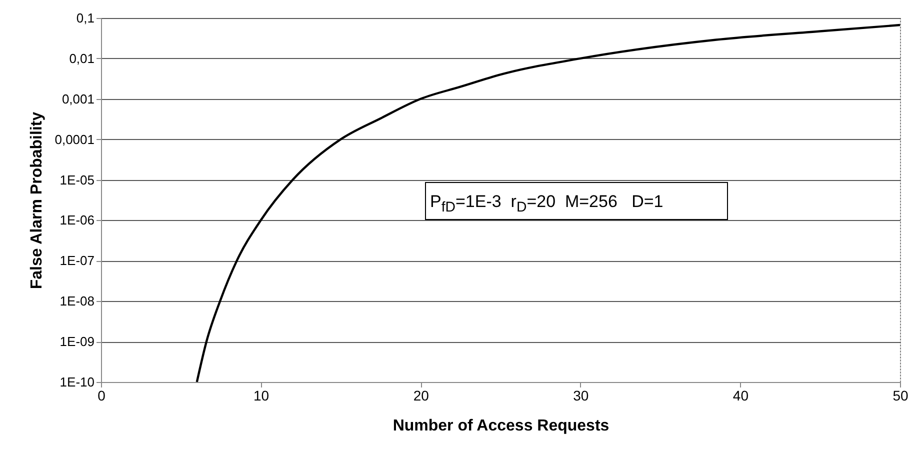 This screenshot has width=910, height=451. Describe the element at coordinates (81, 58) in the screenshot. I see `y-tick-label: 0,01` at that location.